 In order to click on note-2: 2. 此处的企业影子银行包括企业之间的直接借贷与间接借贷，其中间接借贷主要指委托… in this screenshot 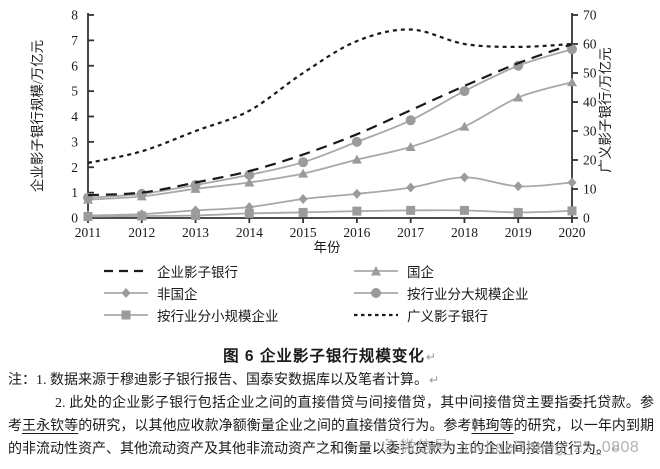, I will do `click(331, 426)`.